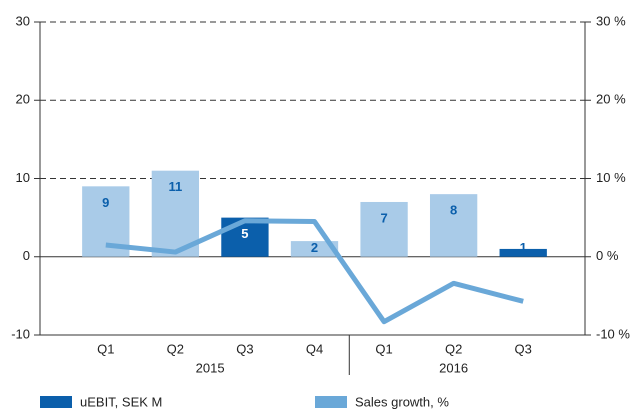  I want to click on data-label: 2, so click(314, 247).